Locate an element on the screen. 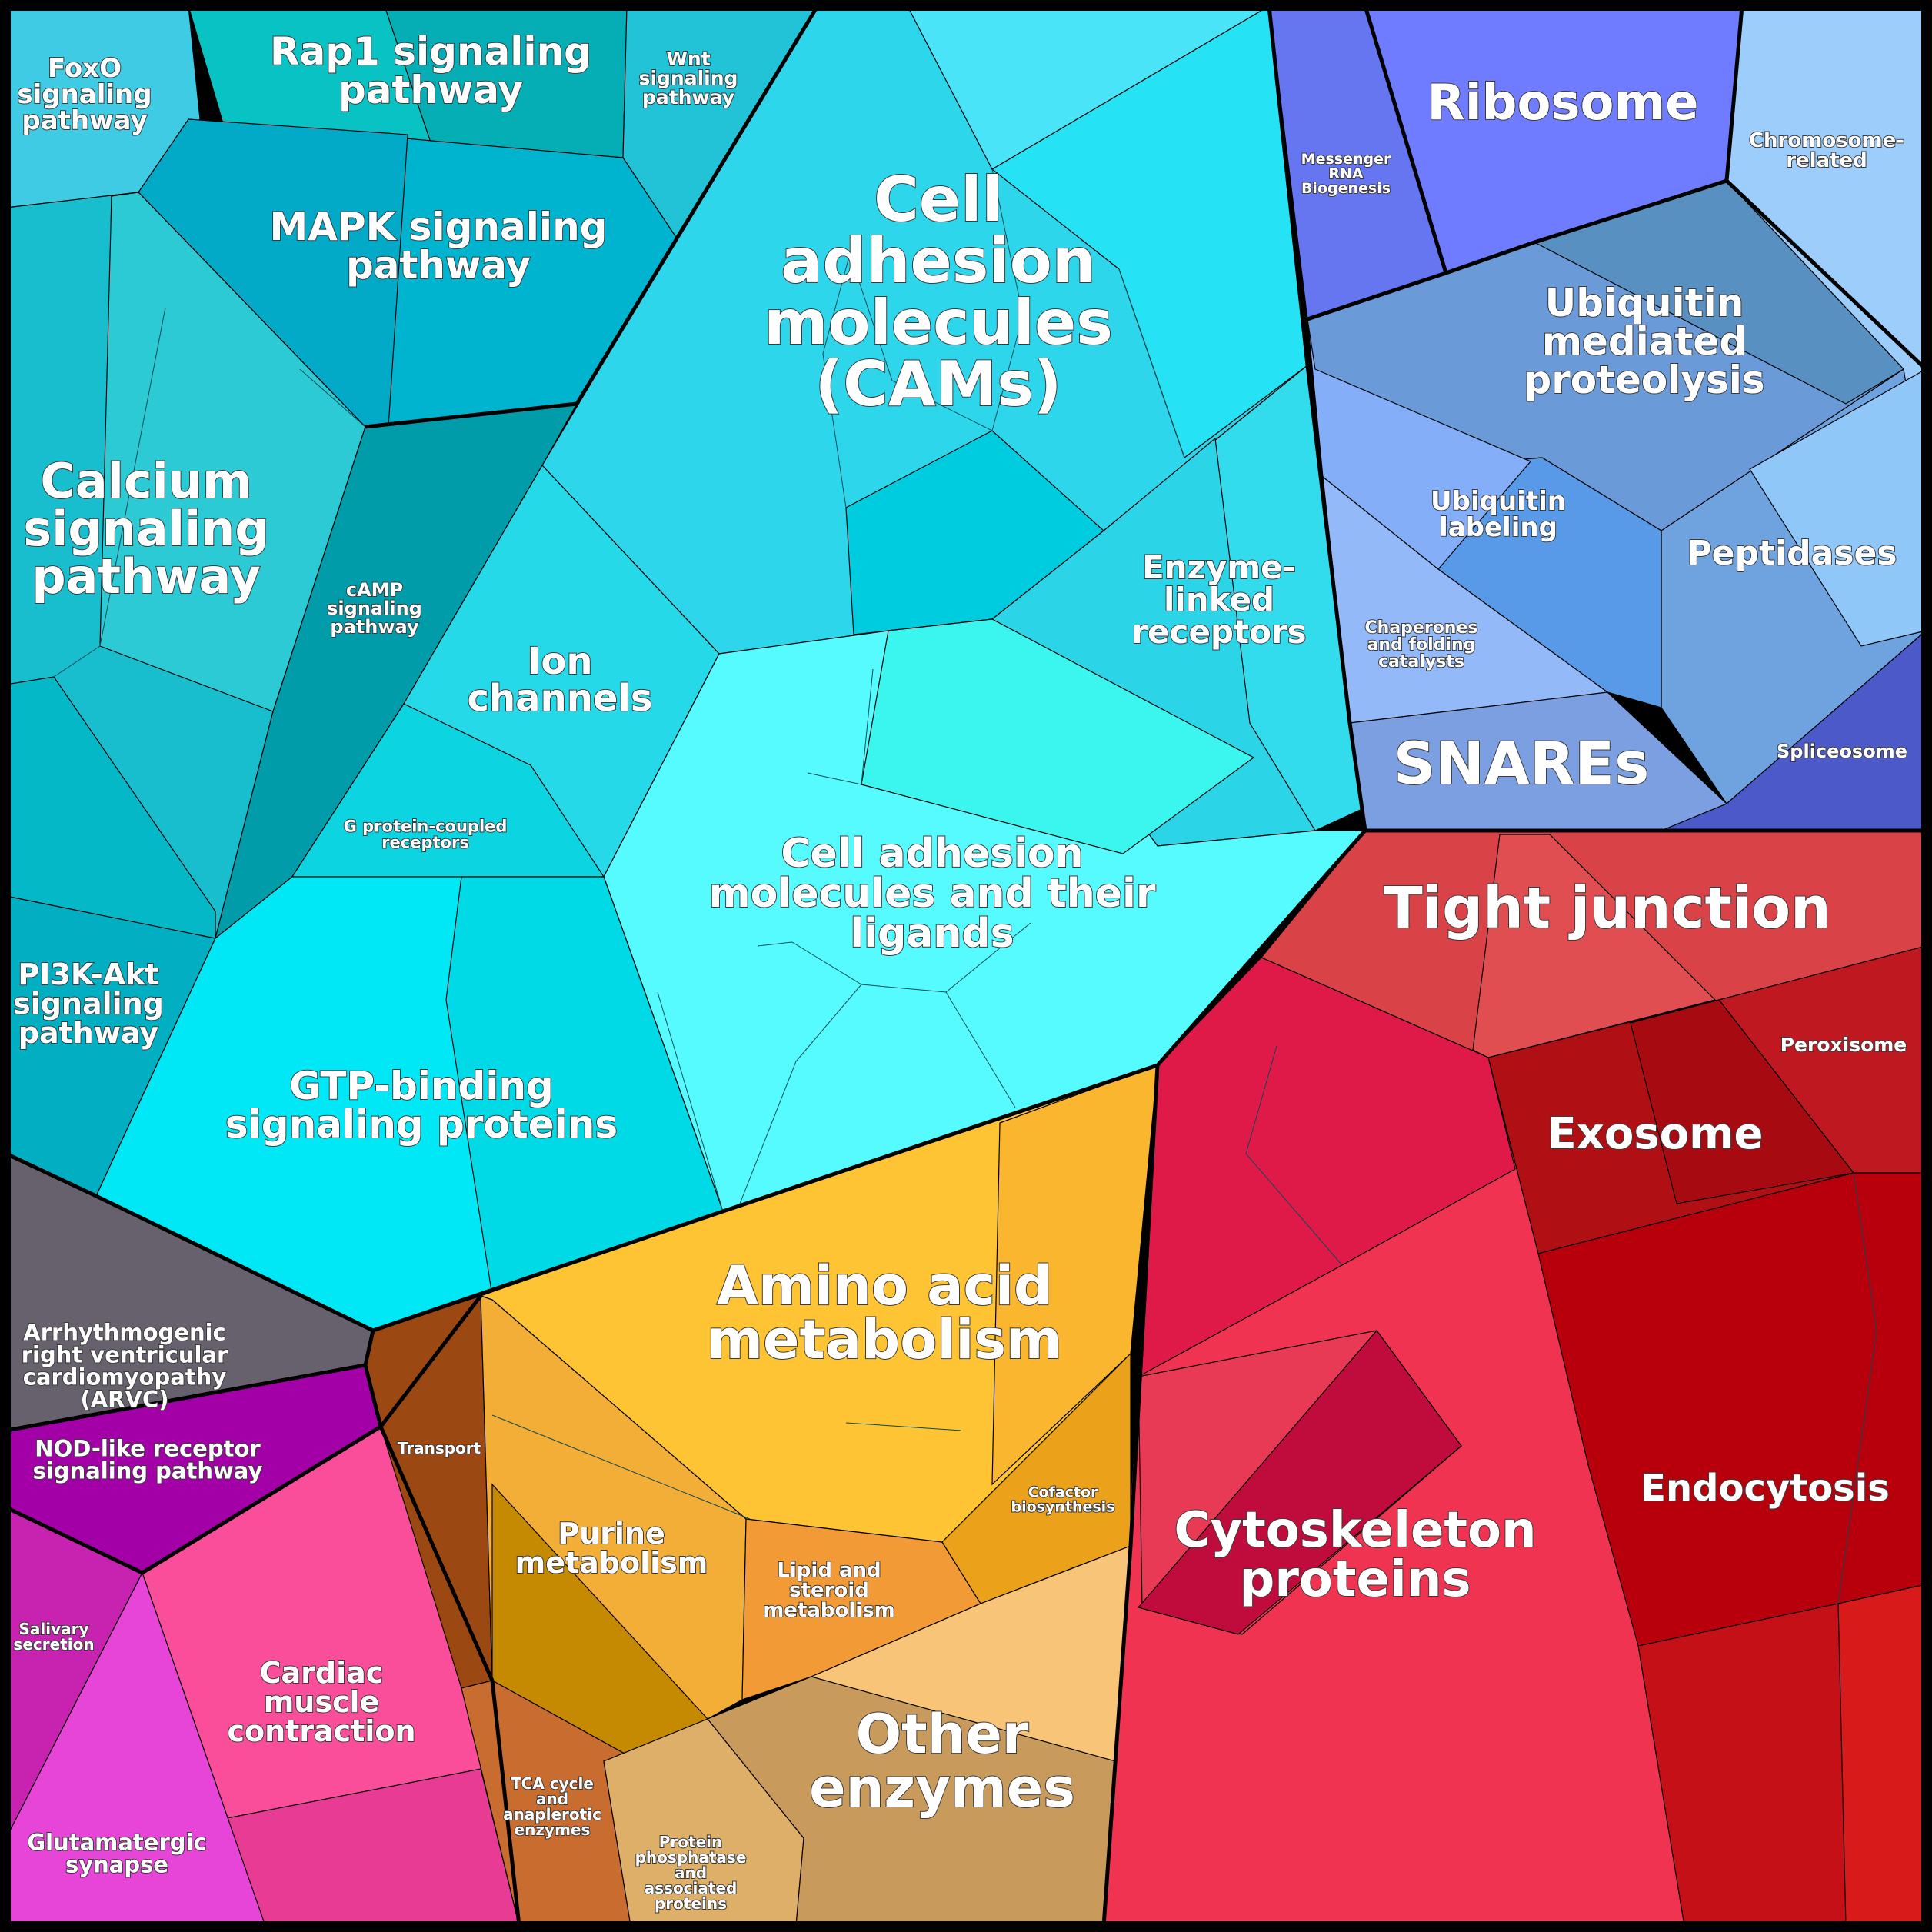 The image size is (1932, 1932). label-line: catalysts is located at coordinates (1421, 661).